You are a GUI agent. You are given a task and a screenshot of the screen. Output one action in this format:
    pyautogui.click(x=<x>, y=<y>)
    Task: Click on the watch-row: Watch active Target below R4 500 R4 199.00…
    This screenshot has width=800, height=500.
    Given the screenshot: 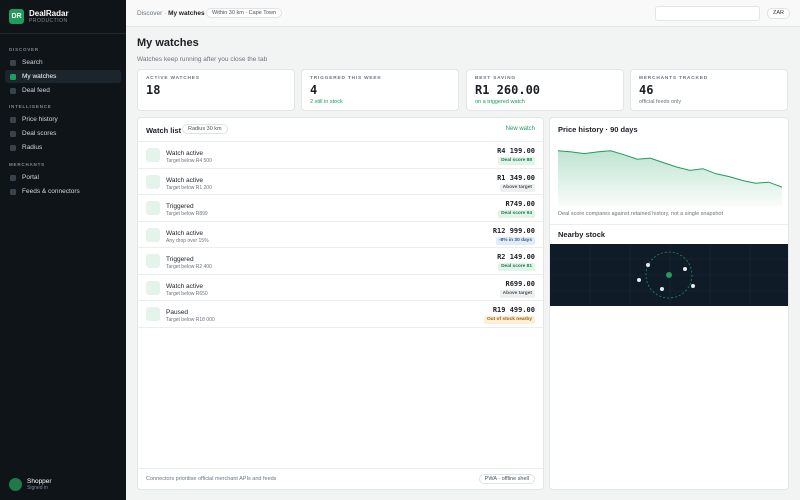 What is the action you would take?
    pyautogui.click(x=340, y=155)
    